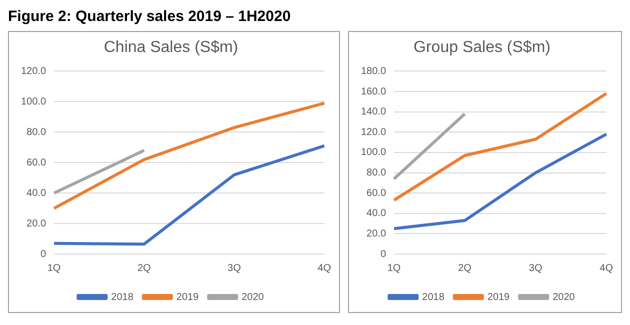 This screenshot has width=630, height=325. What do you see at coordinates (373, 112) in the screenshot?
I see `y-tick-label: 140.0` at bounding box center [373, 112].